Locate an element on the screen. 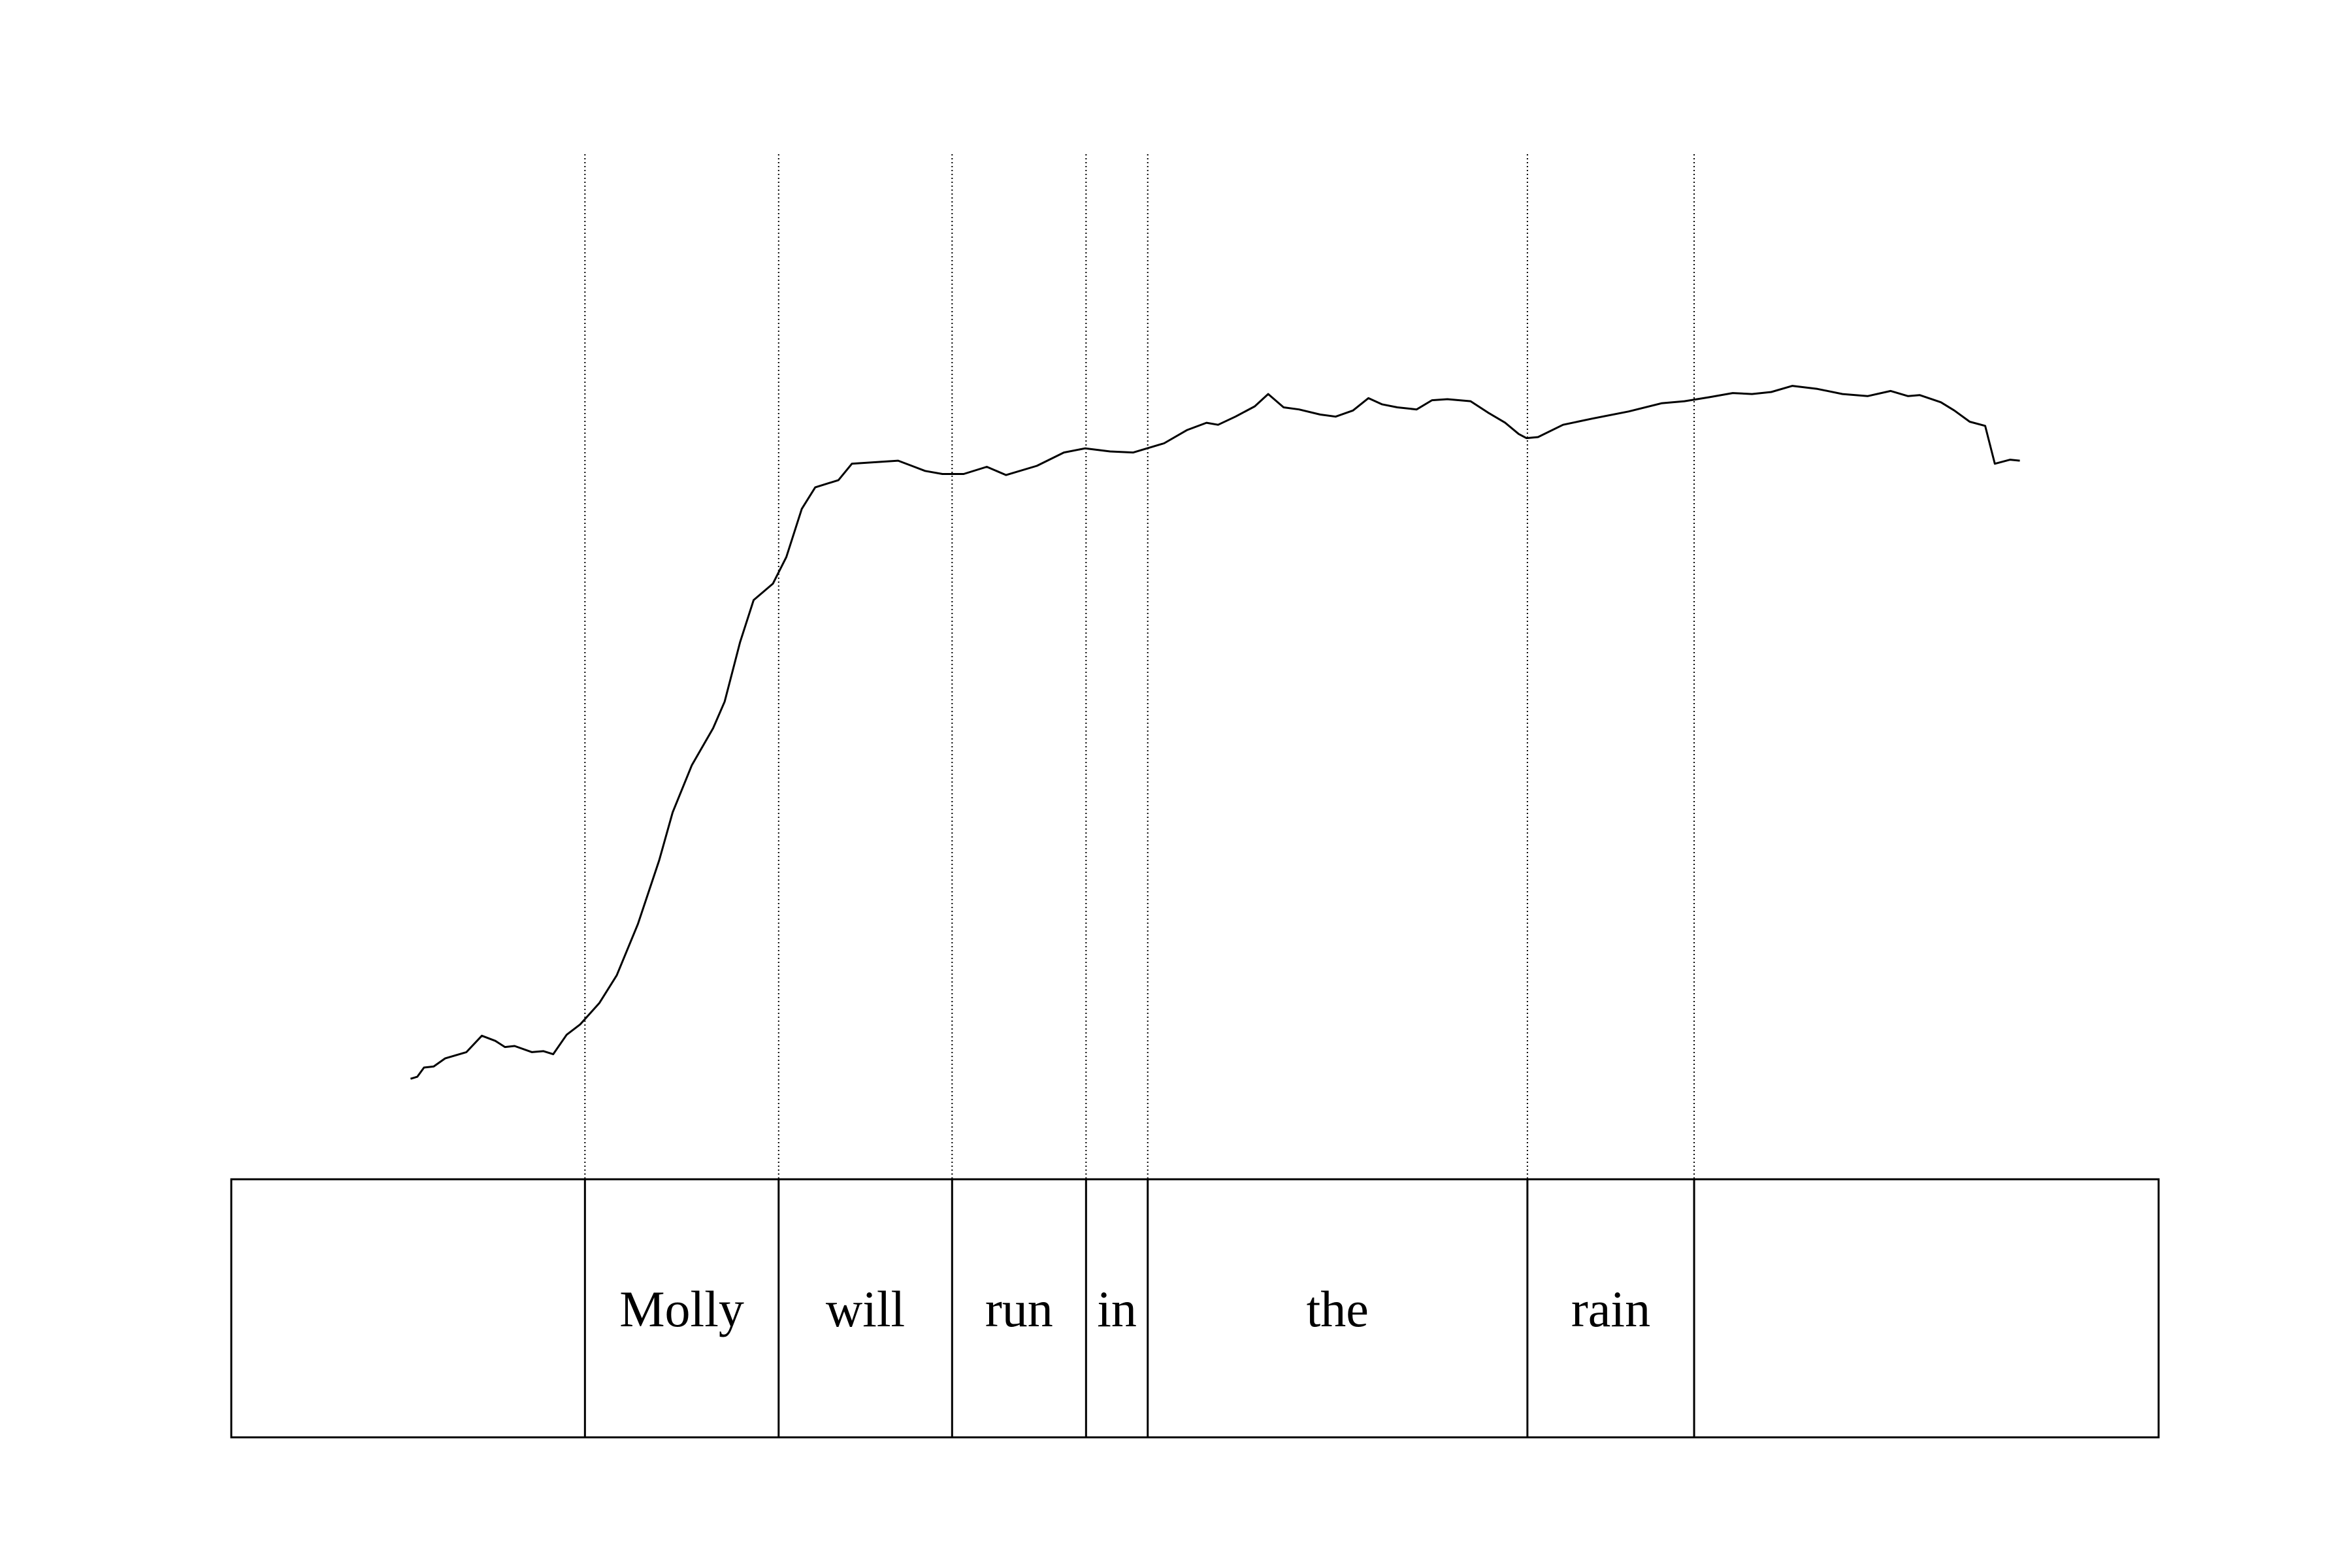  text-tier: Molly will run in the rain is located at coordinates (1195, 1308).